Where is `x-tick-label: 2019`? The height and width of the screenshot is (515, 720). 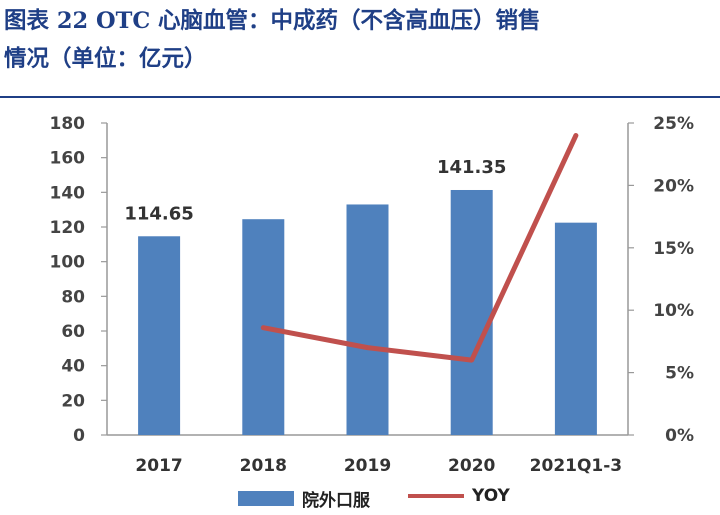 x-tick-label: 2019 is located at coordinates (367, 466).